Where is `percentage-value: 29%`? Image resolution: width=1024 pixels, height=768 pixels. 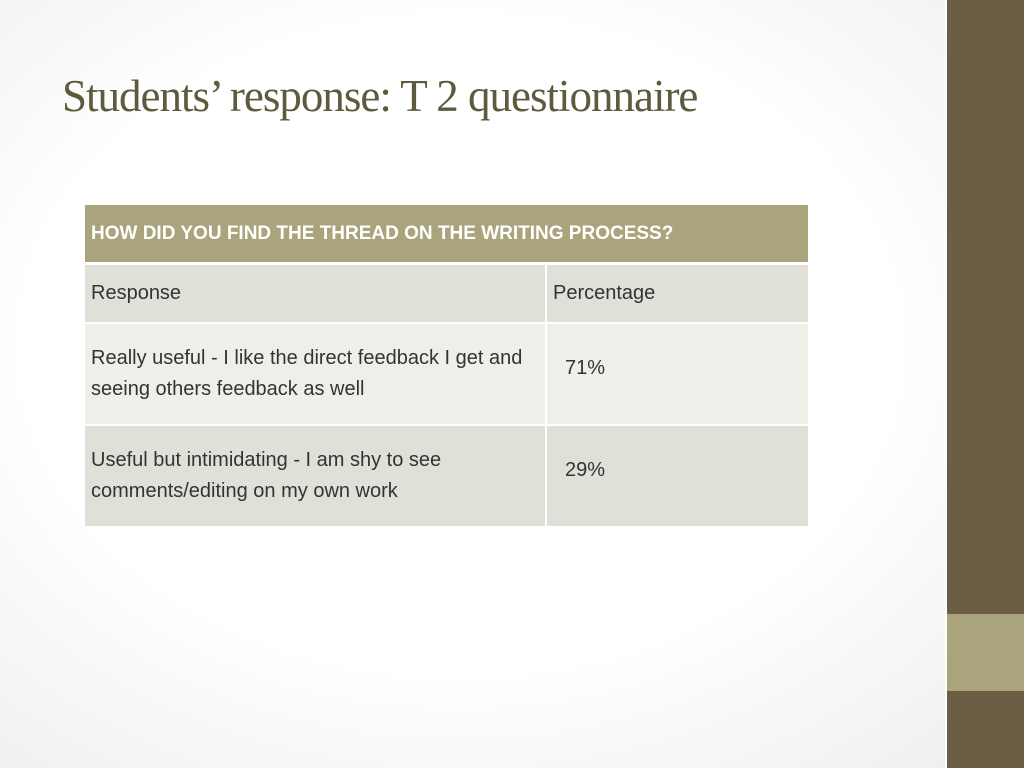 percentage-value: 29% is located at coordinates (585, 469).